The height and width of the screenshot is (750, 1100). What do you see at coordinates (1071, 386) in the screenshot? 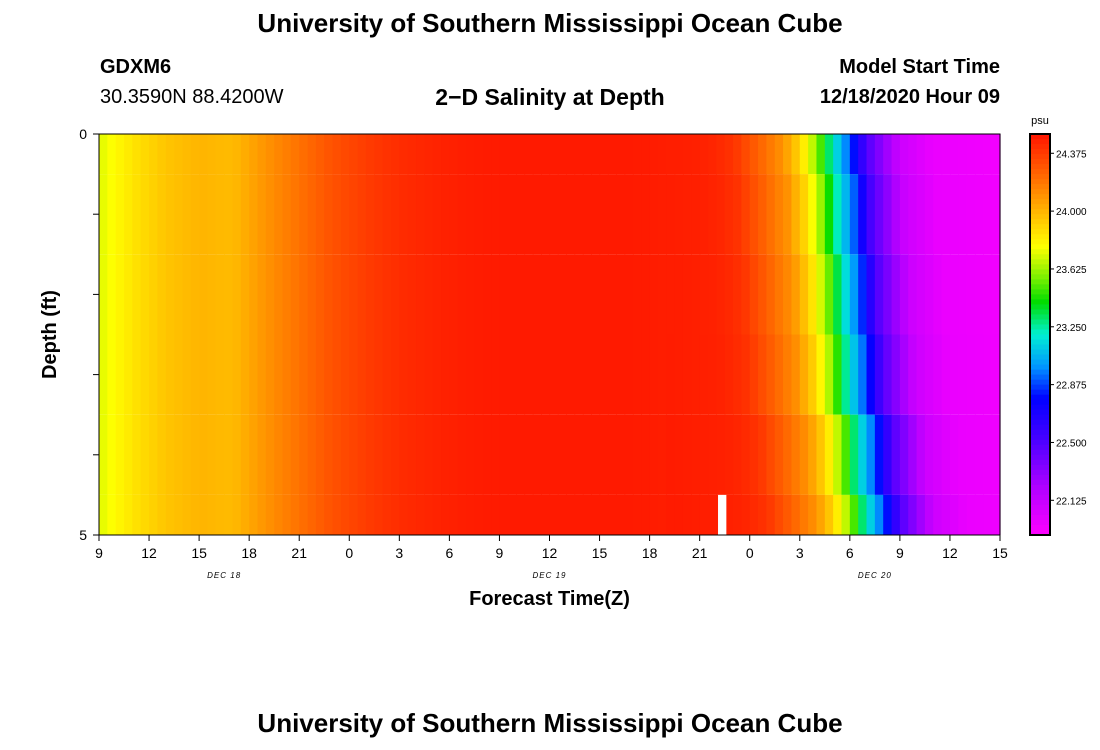
I see `colorbar-tick-label: 22.875` at bounding box center [1071, 386].